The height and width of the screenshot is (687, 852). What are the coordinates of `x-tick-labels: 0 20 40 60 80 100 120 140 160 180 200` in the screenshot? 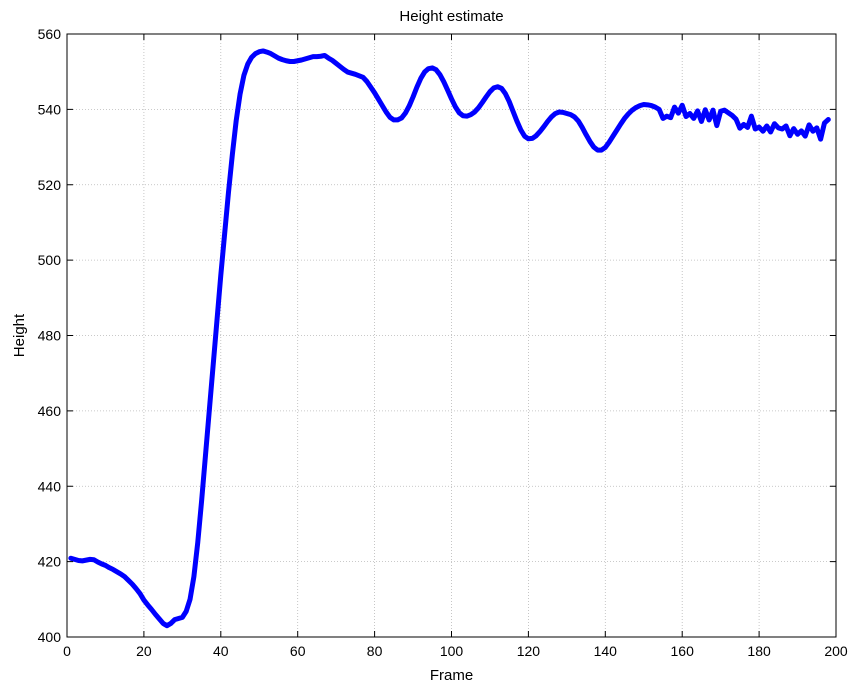 It's located at (455, 651).